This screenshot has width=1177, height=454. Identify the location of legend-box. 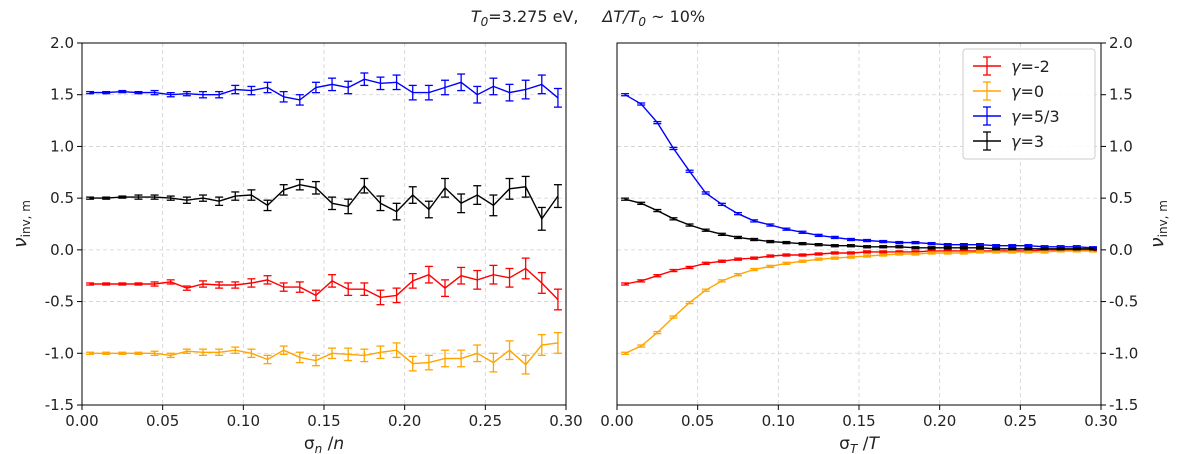
(1029, 104).